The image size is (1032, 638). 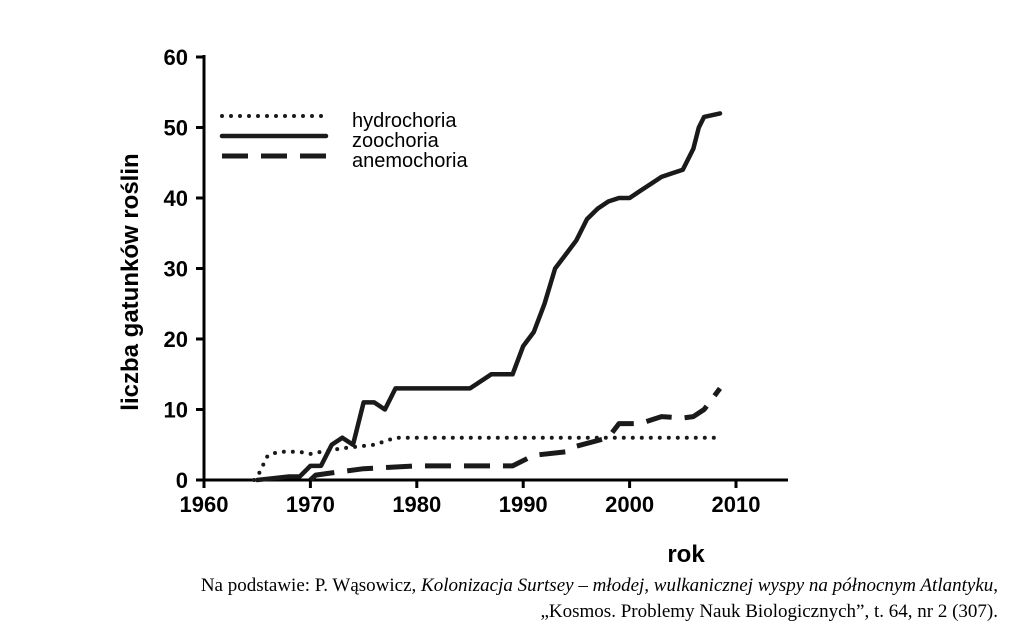 What do you see at coordinates (416, 504) in the screenshot?
I see `x-tick-label: 1980` at bounding box center [416, 504].